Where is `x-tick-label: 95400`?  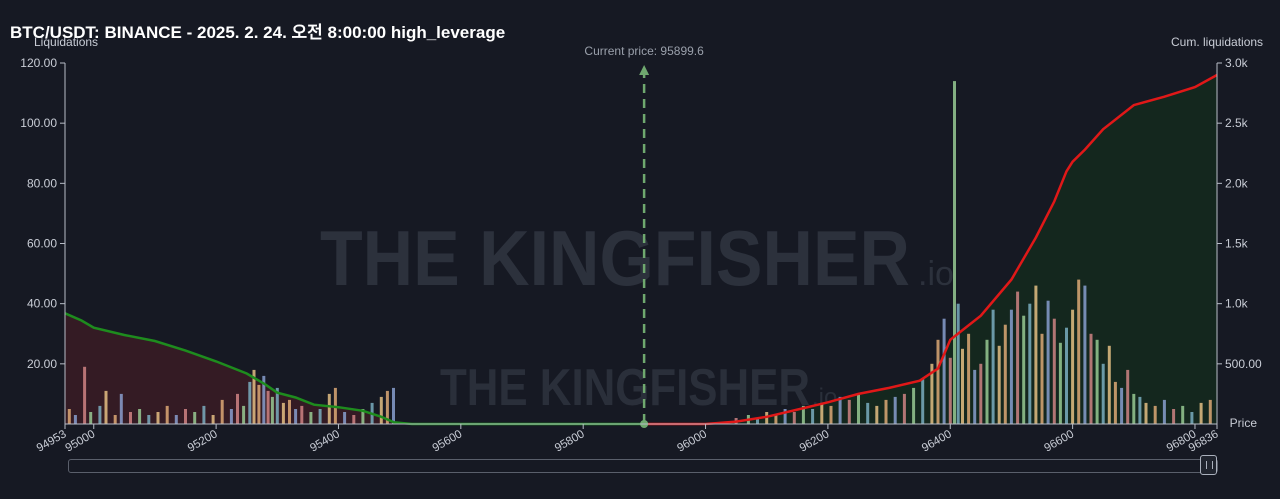 x-tick-label: 95400 is located at coordinates (325, 441).